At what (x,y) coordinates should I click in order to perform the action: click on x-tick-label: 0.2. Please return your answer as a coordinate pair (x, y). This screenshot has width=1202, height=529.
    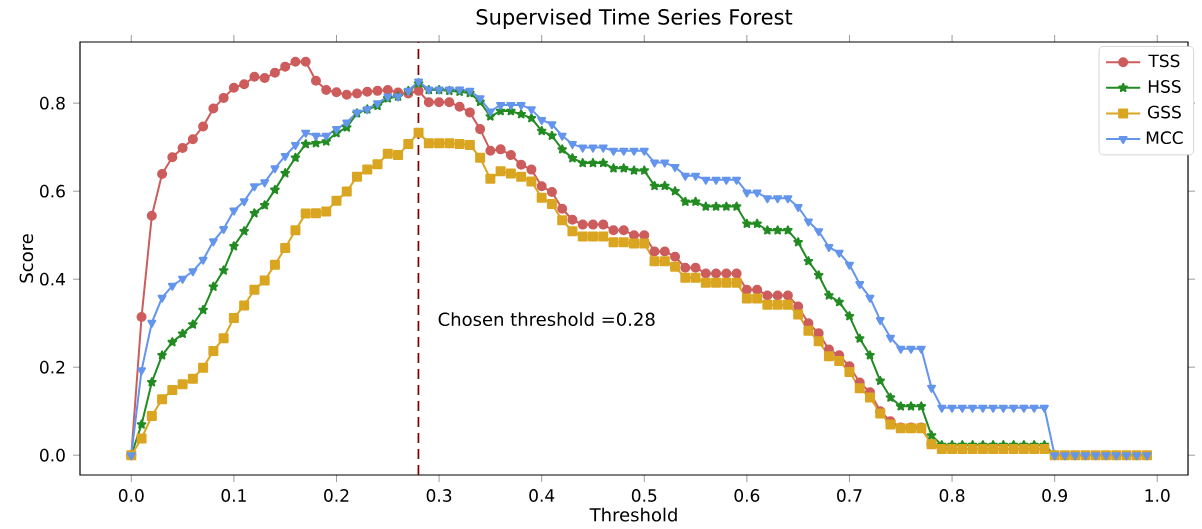
    Looking at the image, I should click on (336, 495).